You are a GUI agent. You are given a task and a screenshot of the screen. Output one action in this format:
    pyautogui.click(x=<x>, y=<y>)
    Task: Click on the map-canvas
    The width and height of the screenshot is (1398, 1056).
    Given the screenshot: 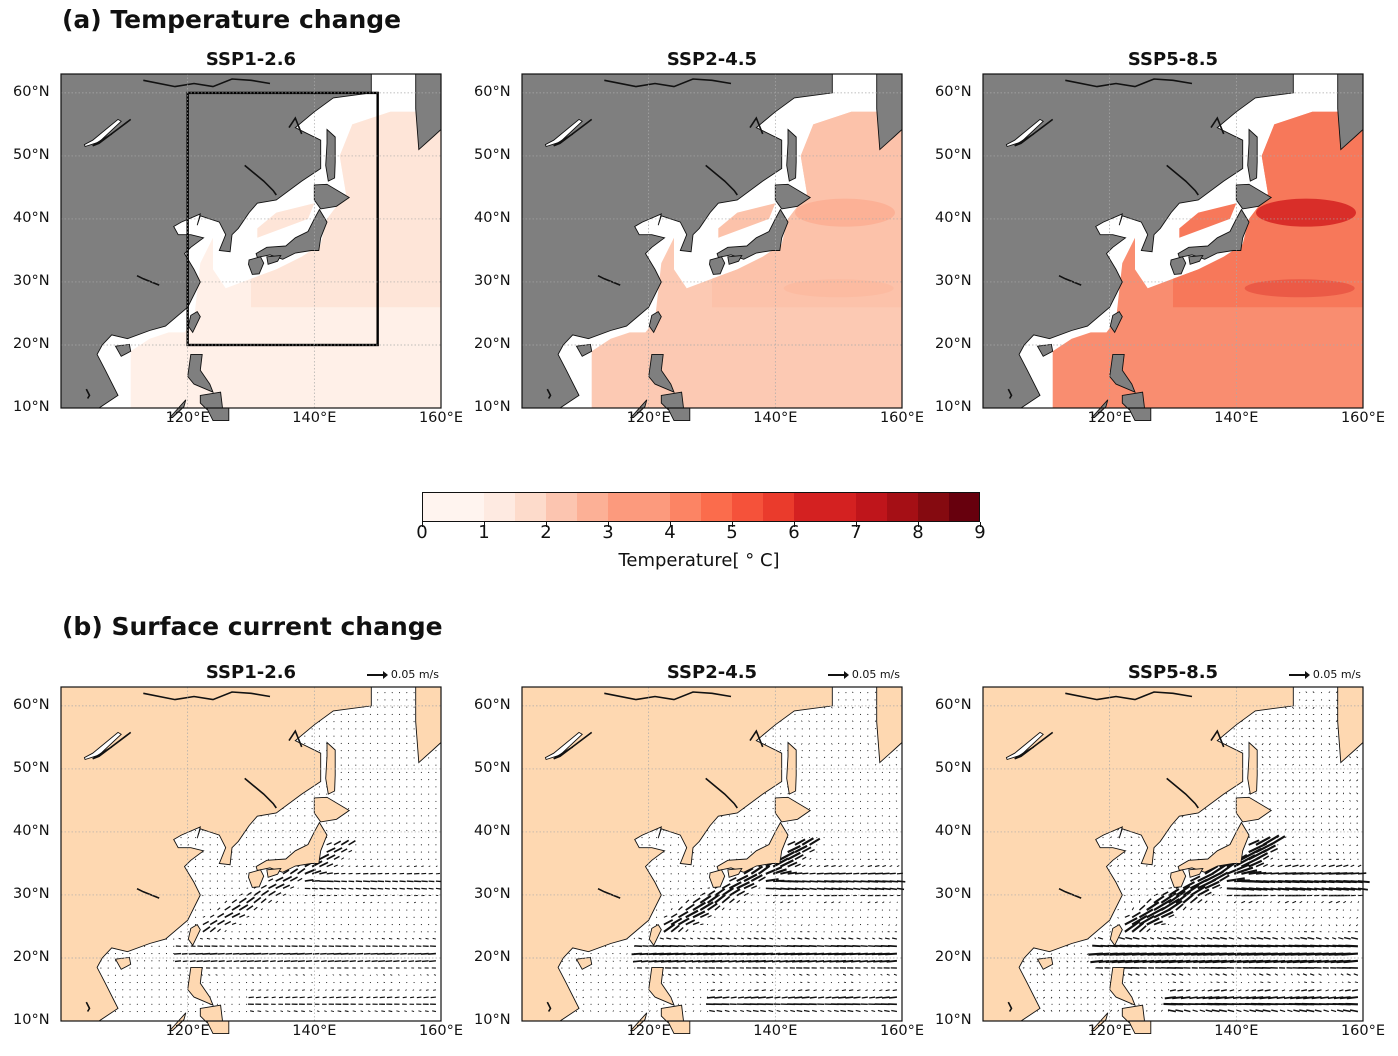 What is the action you would take?
    pyautogui.click(x=713, y=860)
    